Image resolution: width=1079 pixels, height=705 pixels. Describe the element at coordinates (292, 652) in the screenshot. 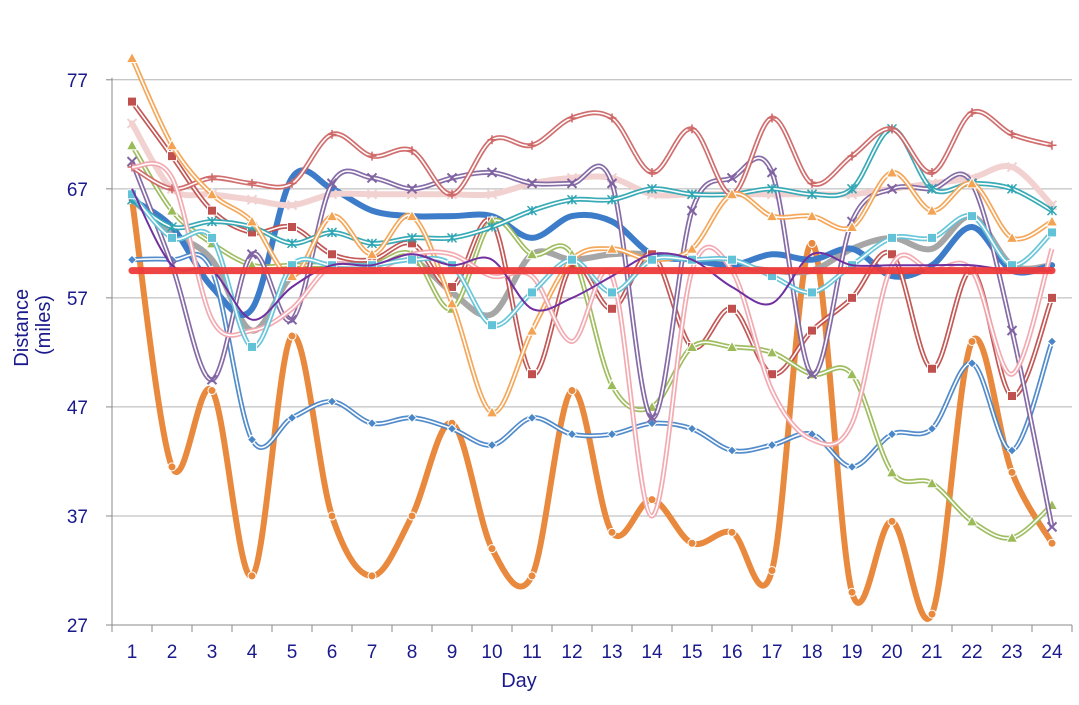

I see `x-tick-label-5: 5` at that location.